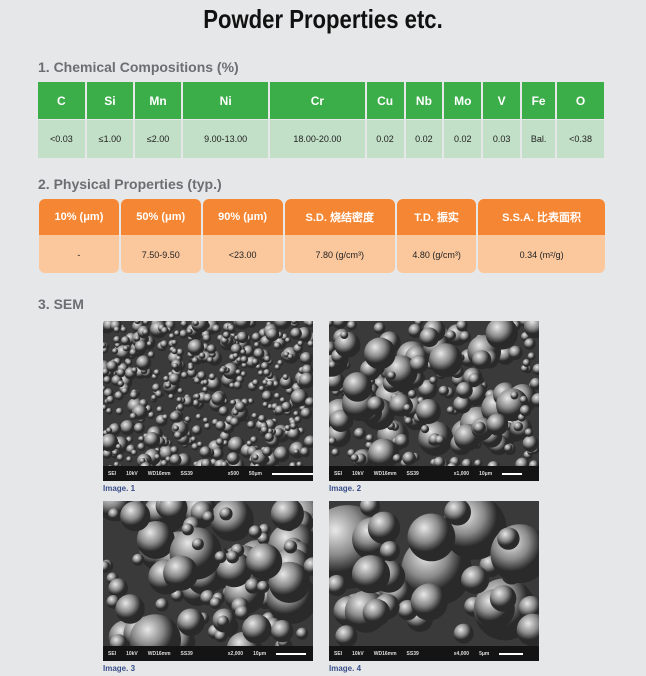 This screenshot has width=646, height=676. Describe the element at coordinates (539, 100) in the screenshot. I see `element-header: Fe` at that location.